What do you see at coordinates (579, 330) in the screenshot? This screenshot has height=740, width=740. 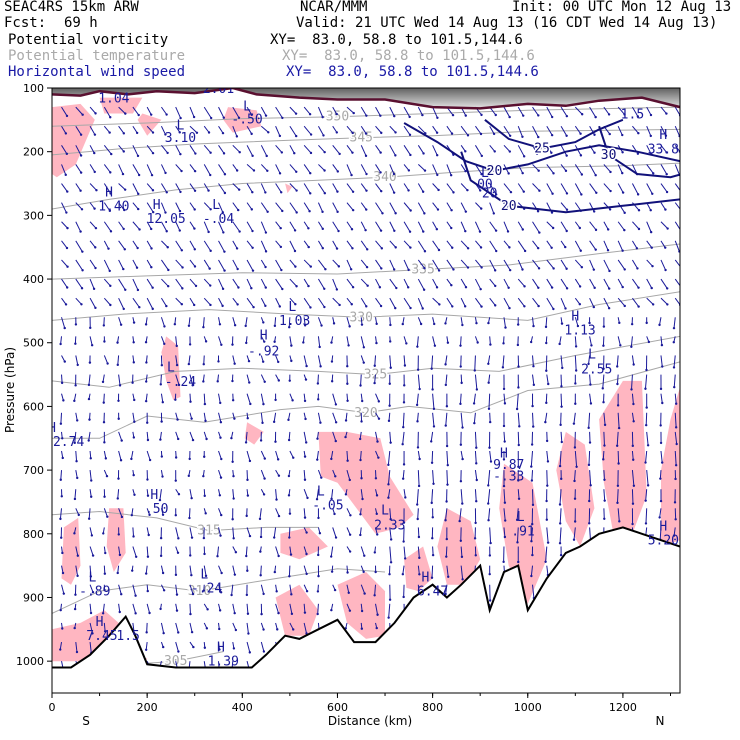 I see `annotation-23: 1.13` at bounding box center [579, 330].